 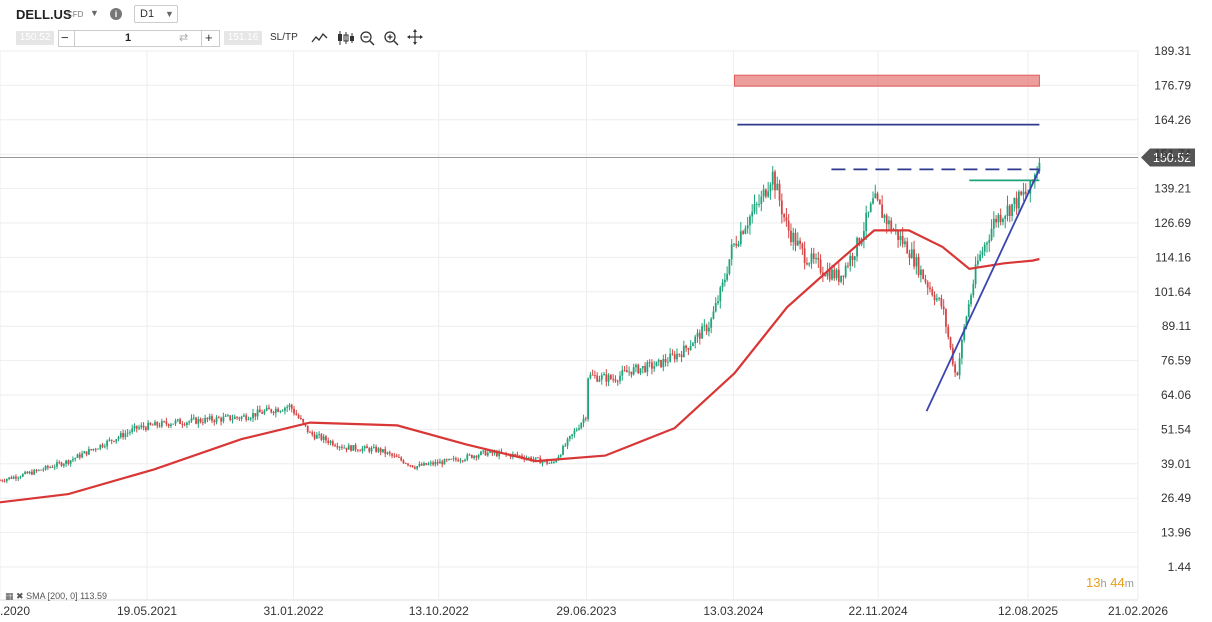 What do you see at coordinates (392, 38) in the screenshot?
I see `zoom-in-icon` at bounding box center [392, 38].